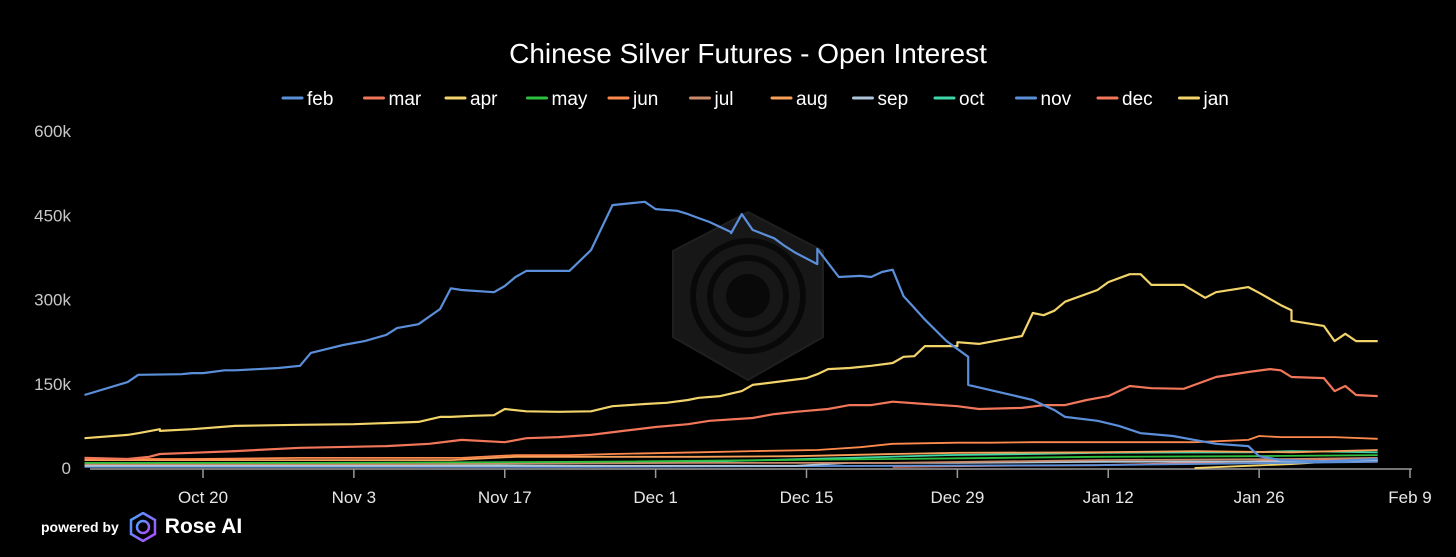  What do you see at coordinates (570, 99) in the screenshot?
I see `legend-label-may: may` at bounding box center [570, 99].